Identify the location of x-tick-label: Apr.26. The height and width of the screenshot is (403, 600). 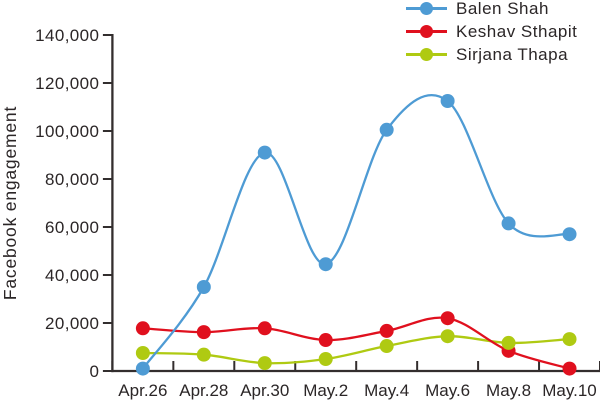
(142, 390).